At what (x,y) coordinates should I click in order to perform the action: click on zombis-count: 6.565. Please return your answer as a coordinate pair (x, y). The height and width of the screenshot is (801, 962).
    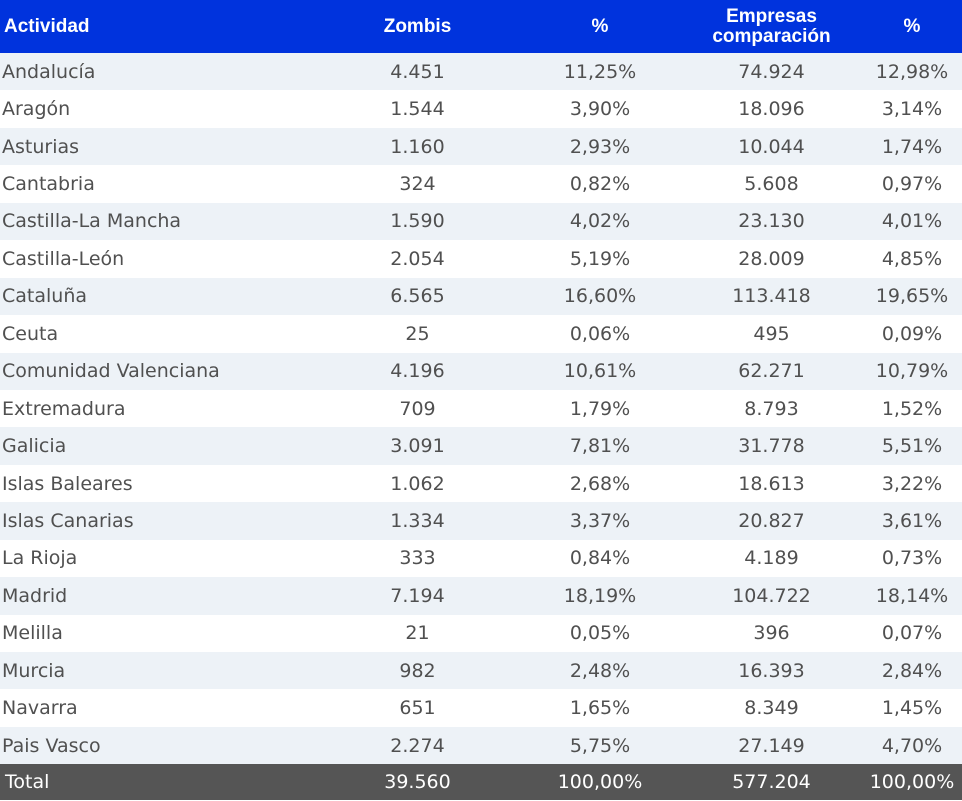
    Looking at the image, I should click on (417, 296).